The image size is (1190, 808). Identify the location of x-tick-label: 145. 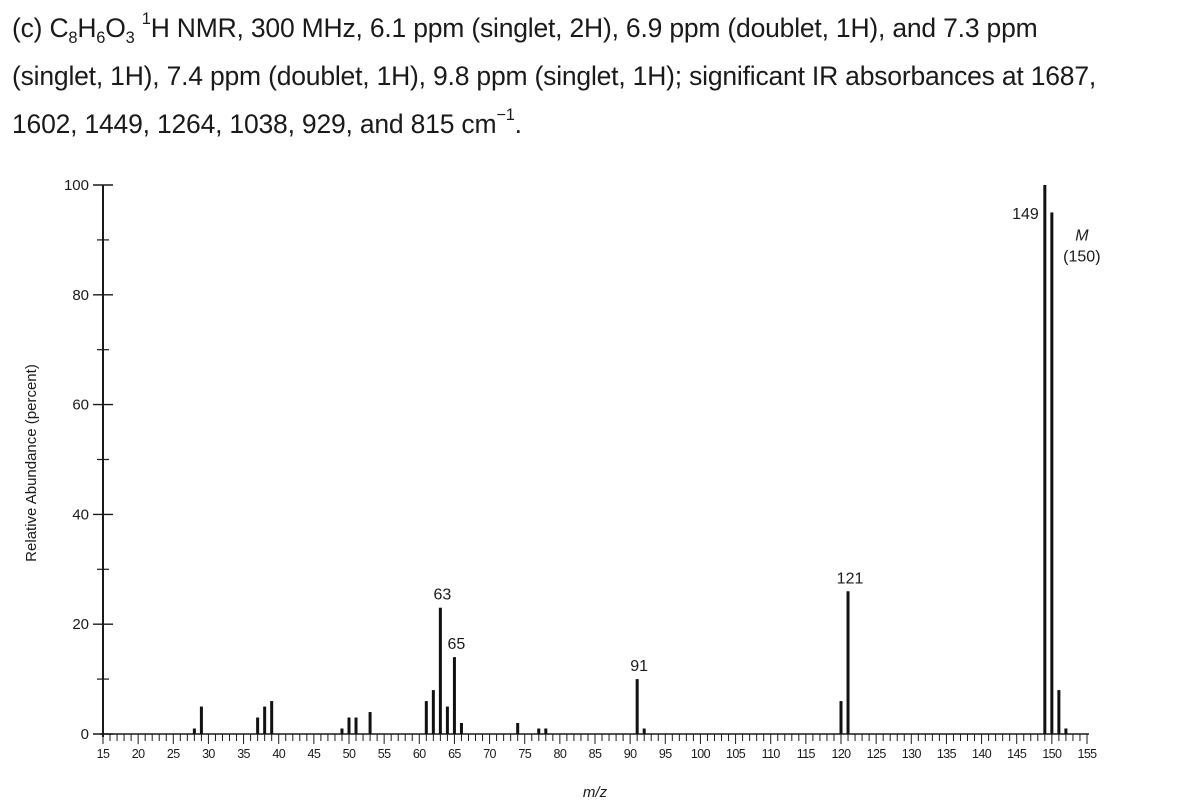
(1017, 754).